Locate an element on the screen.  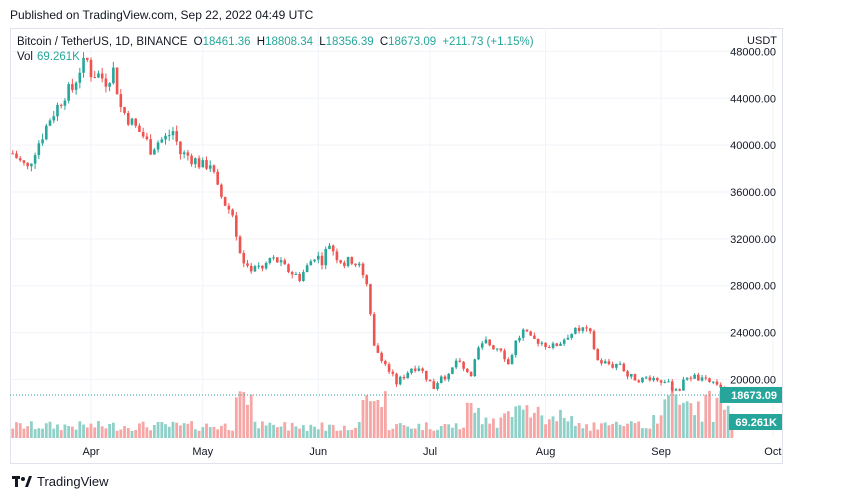
price-label-badge: 18673.09 is located at coordinates (751, 394).